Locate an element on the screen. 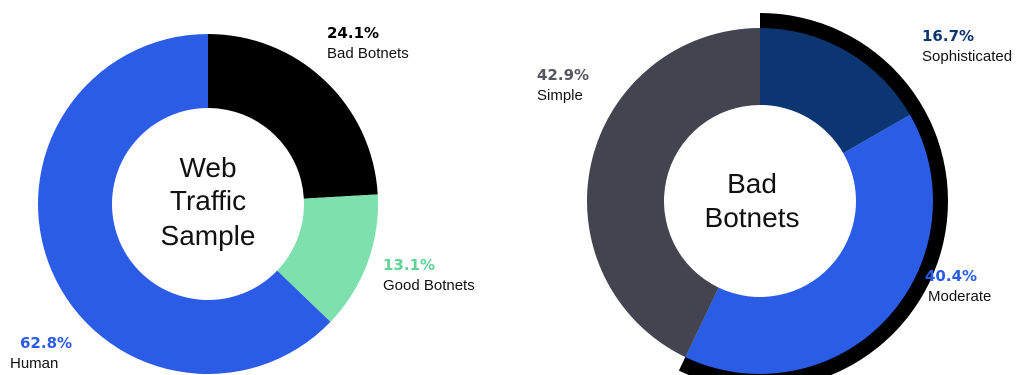 The width and height of the screenshot is (1034, 375). moderate-value-label: 40.4% is located at coordinates (951, 276).